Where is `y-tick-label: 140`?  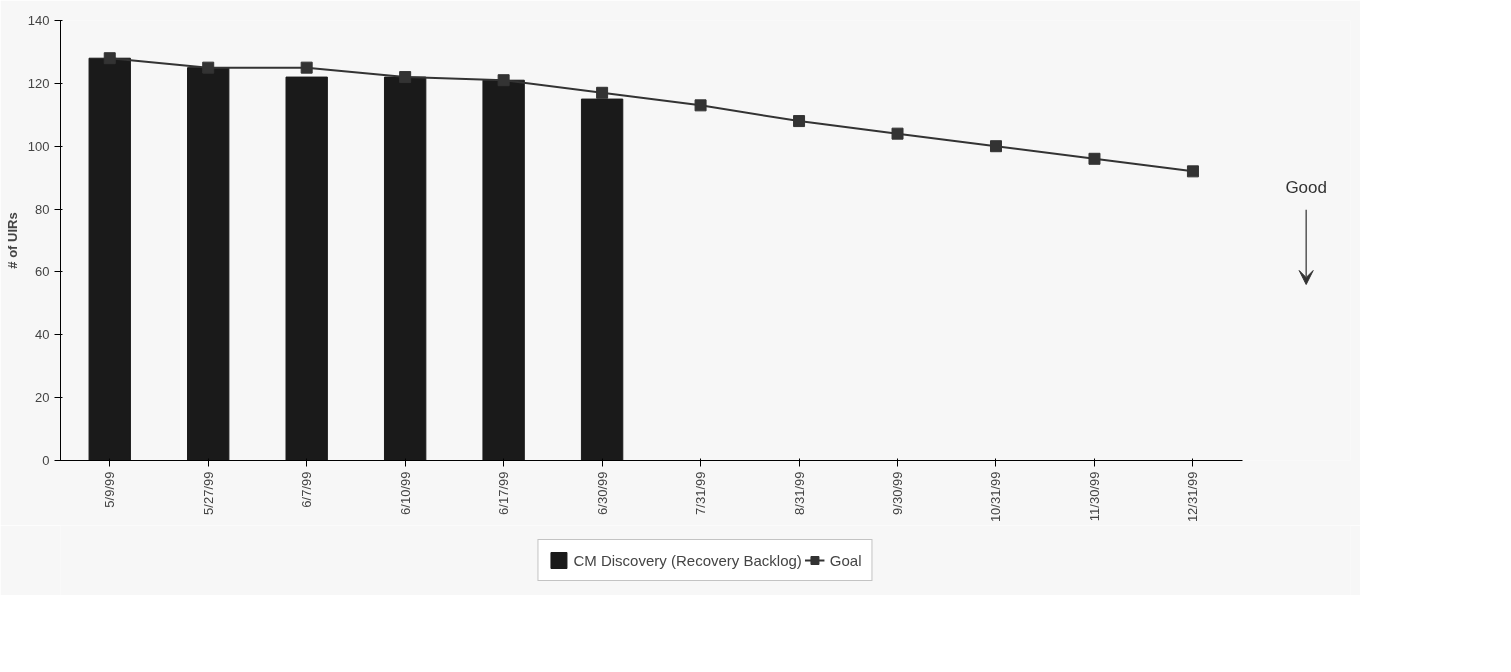
y-tick-label: 140 is located at coordinates (38, 20).